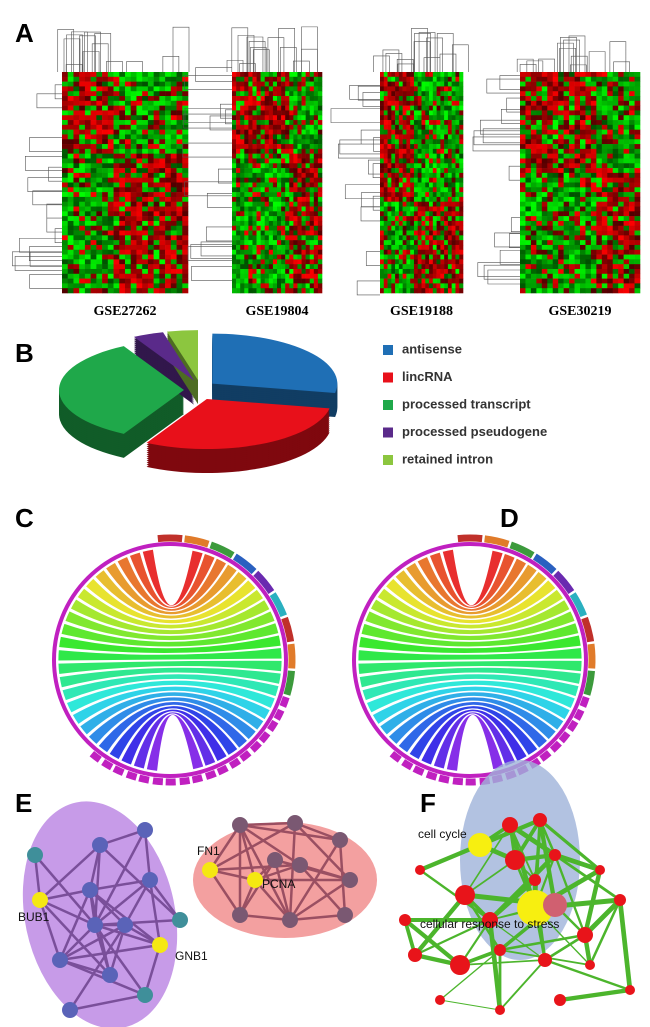 The width and height of the screenshot is (650, 1027). Describe the element at coordinates (170, 625) in the screenshot. I see `chord` at that location.